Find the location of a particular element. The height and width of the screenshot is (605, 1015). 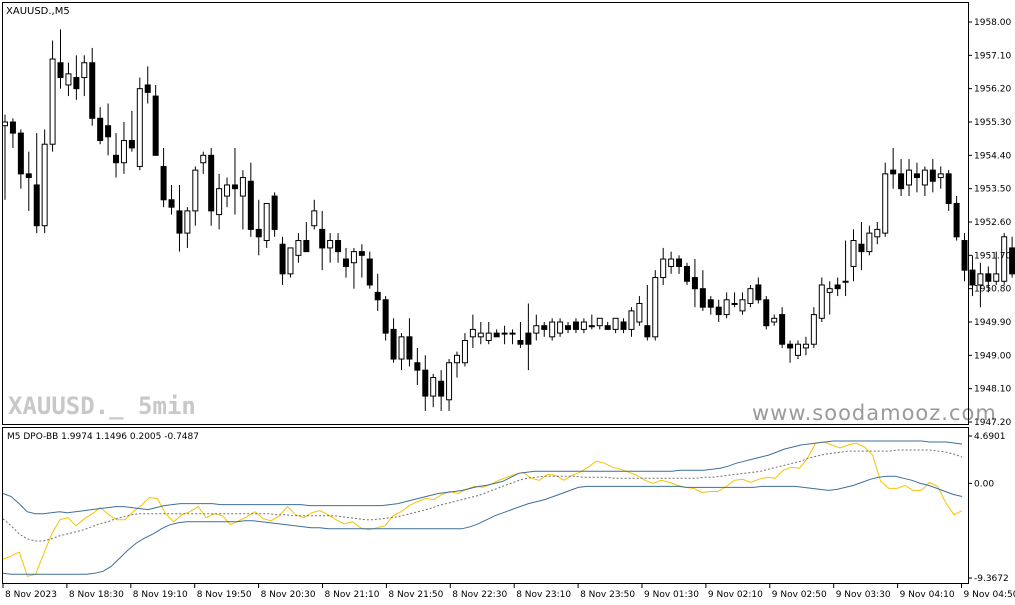

time-tick-label: 9 Nov 04:50 is located at coordinates (989, 595).